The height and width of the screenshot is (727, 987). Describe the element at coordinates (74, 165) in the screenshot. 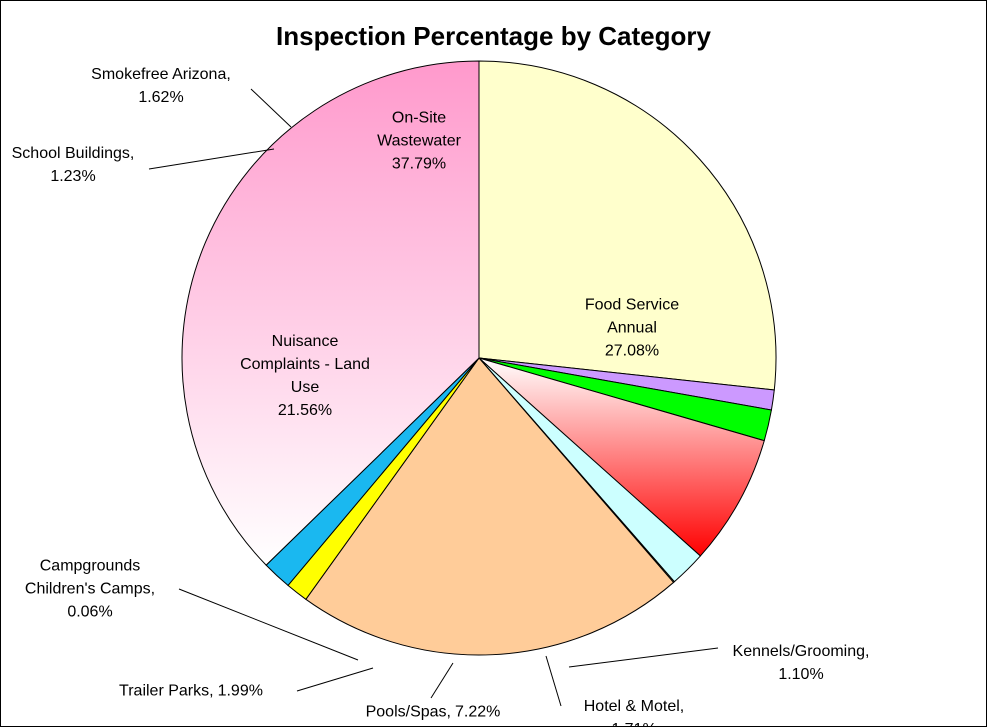

I see `slice-label: School Buildings 1.23%` at that location.